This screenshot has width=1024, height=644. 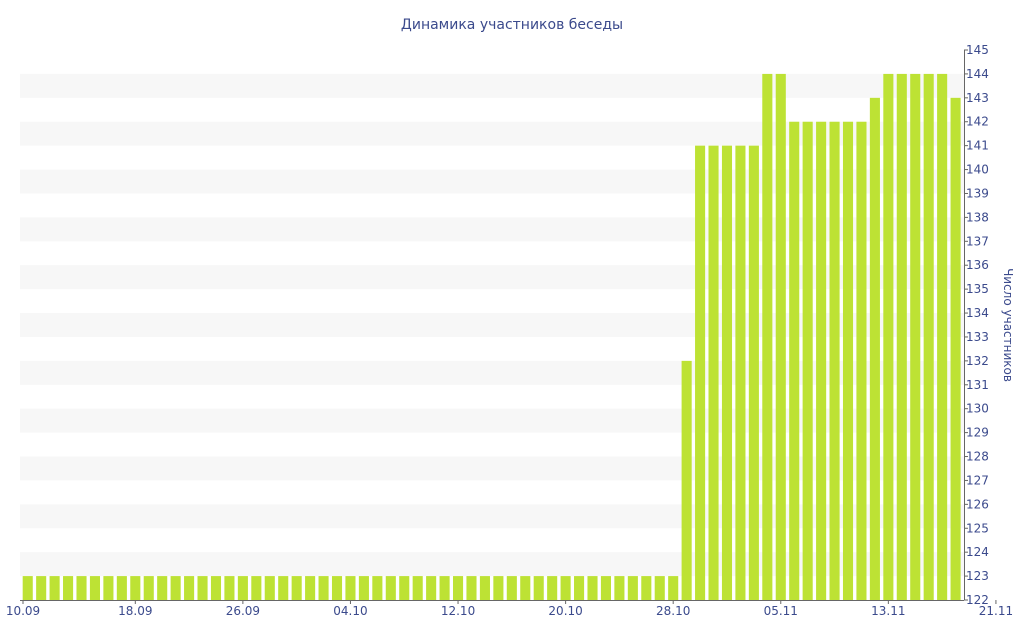 I want to click on y-tick-label: 123, so click(x=977, y=576).